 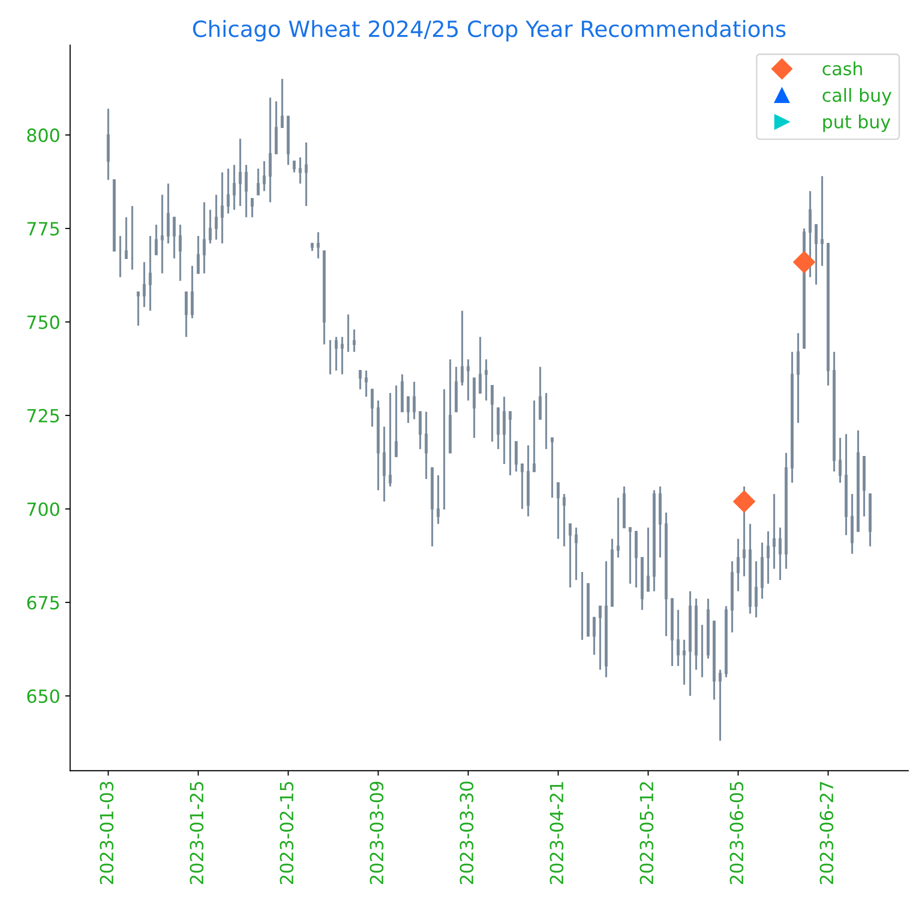 What do you see at coordinates (107, 833) in the screenshot?
I see `x-tick-label: 2023-01-03` at bounding box center [107, 833].